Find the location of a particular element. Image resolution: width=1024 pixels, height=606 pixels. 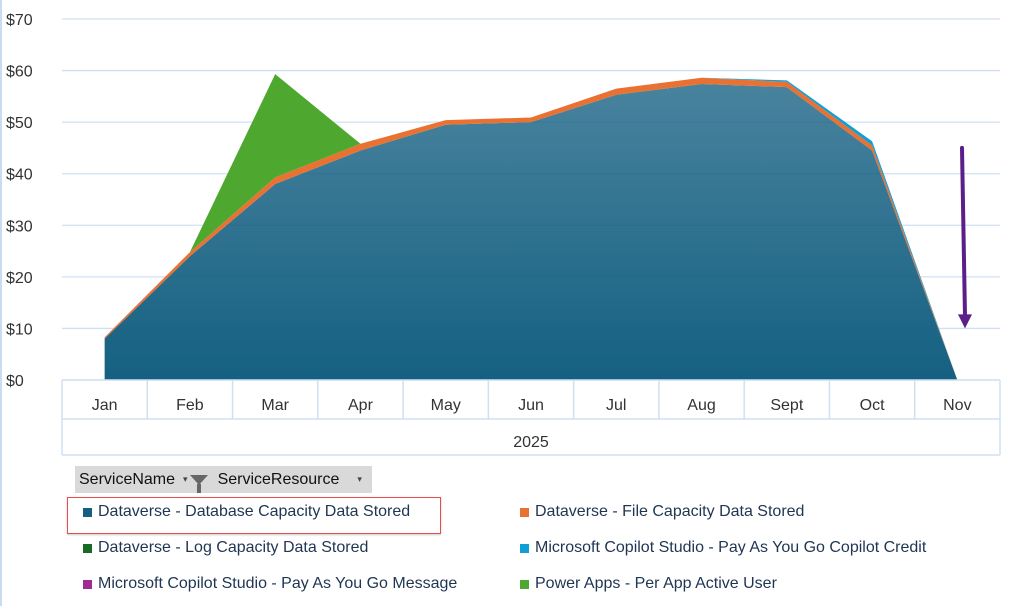

legend-label: Dataverse - Log Capacity Data Stored is located at coordinates (233, 547).